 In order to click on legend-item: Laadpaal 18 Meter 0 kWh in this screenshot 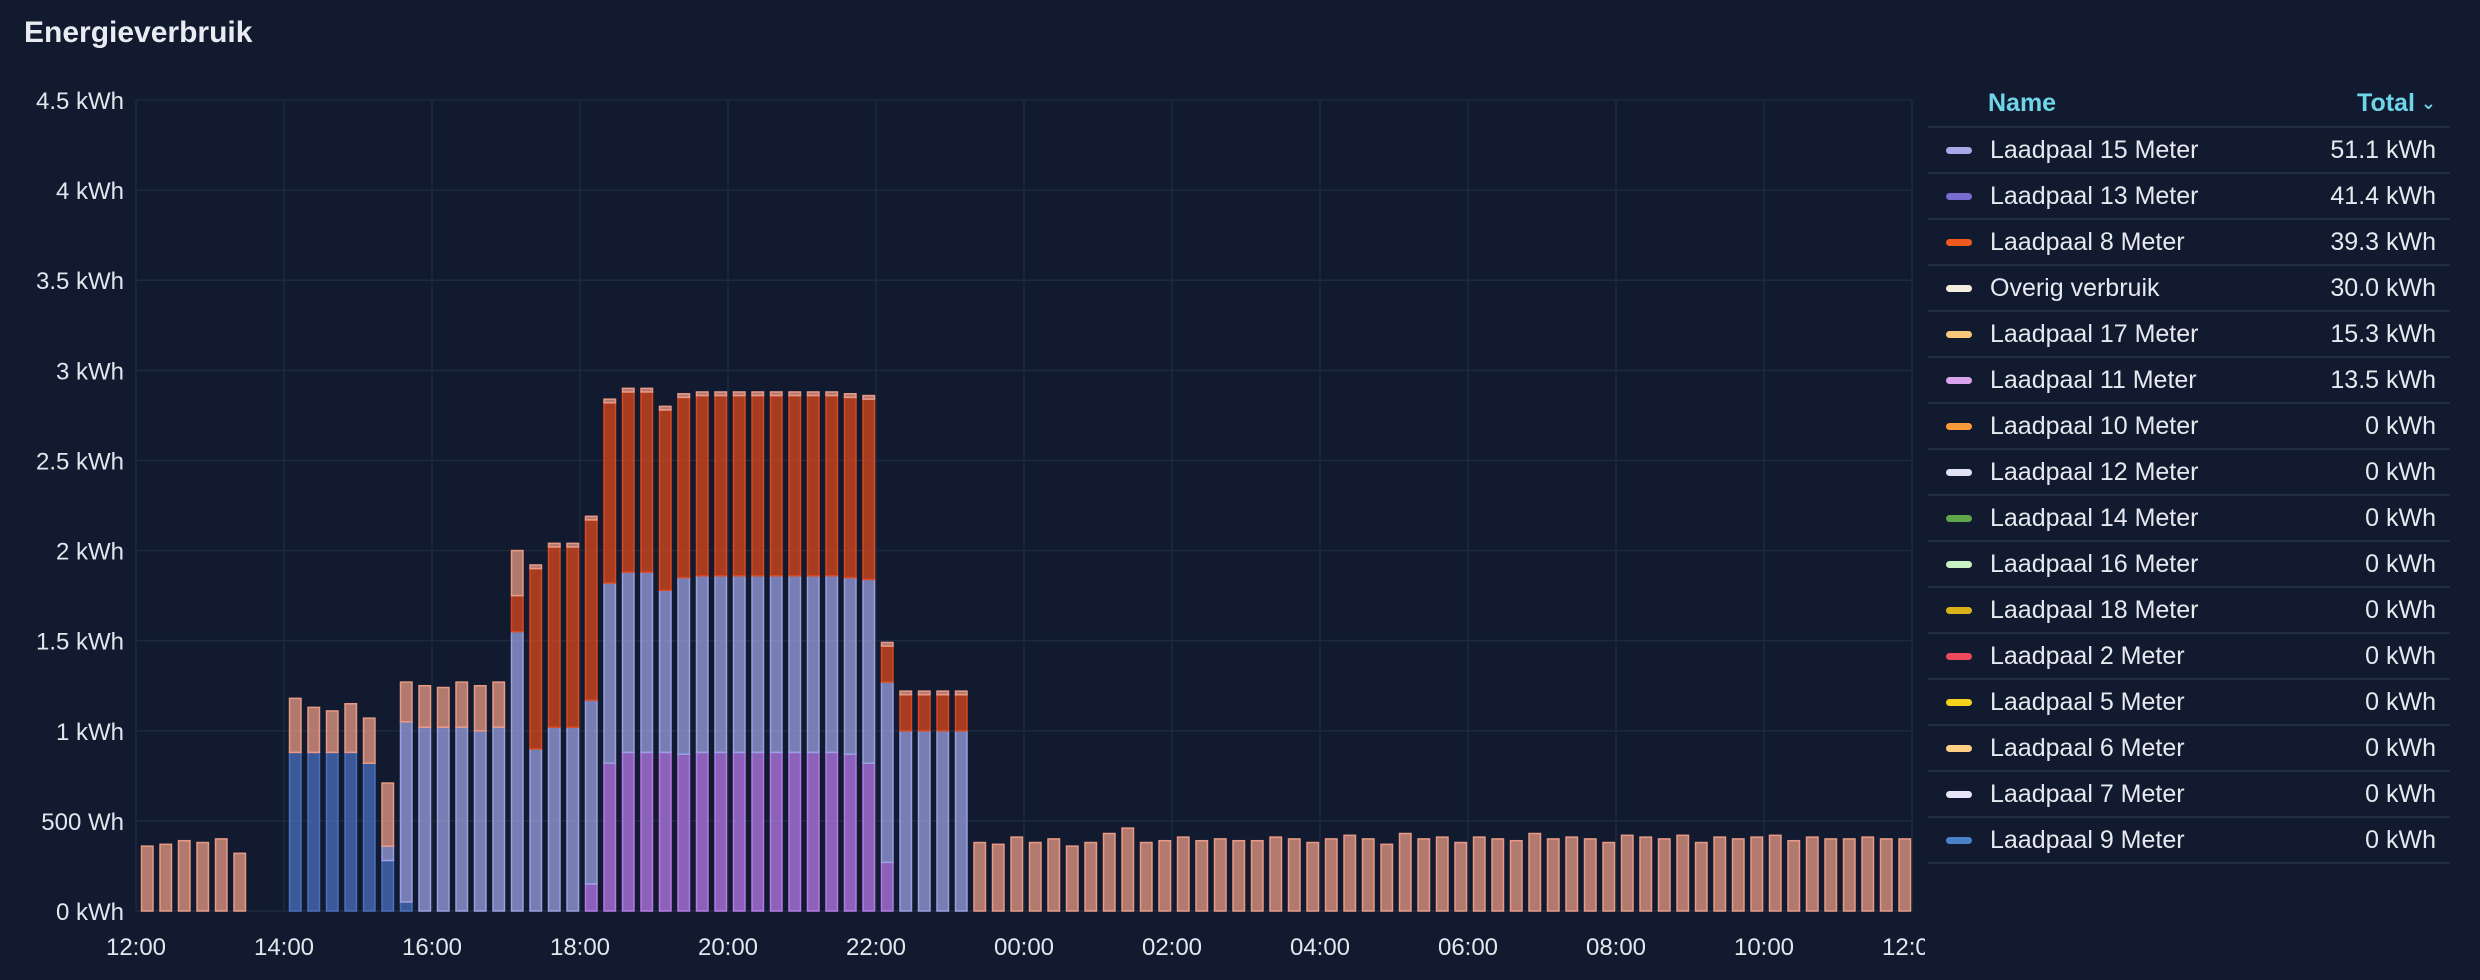, I will do `click(2189, 611)`.